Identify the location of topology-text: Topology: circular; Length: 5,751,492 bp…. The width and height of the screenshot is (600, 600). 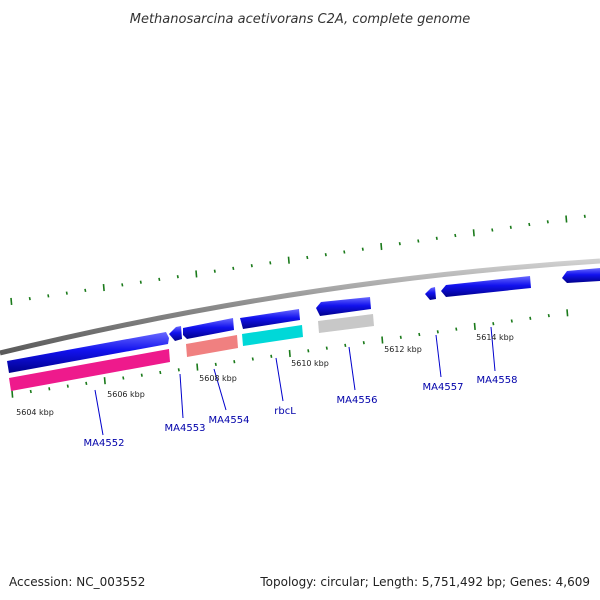
(424, 582).